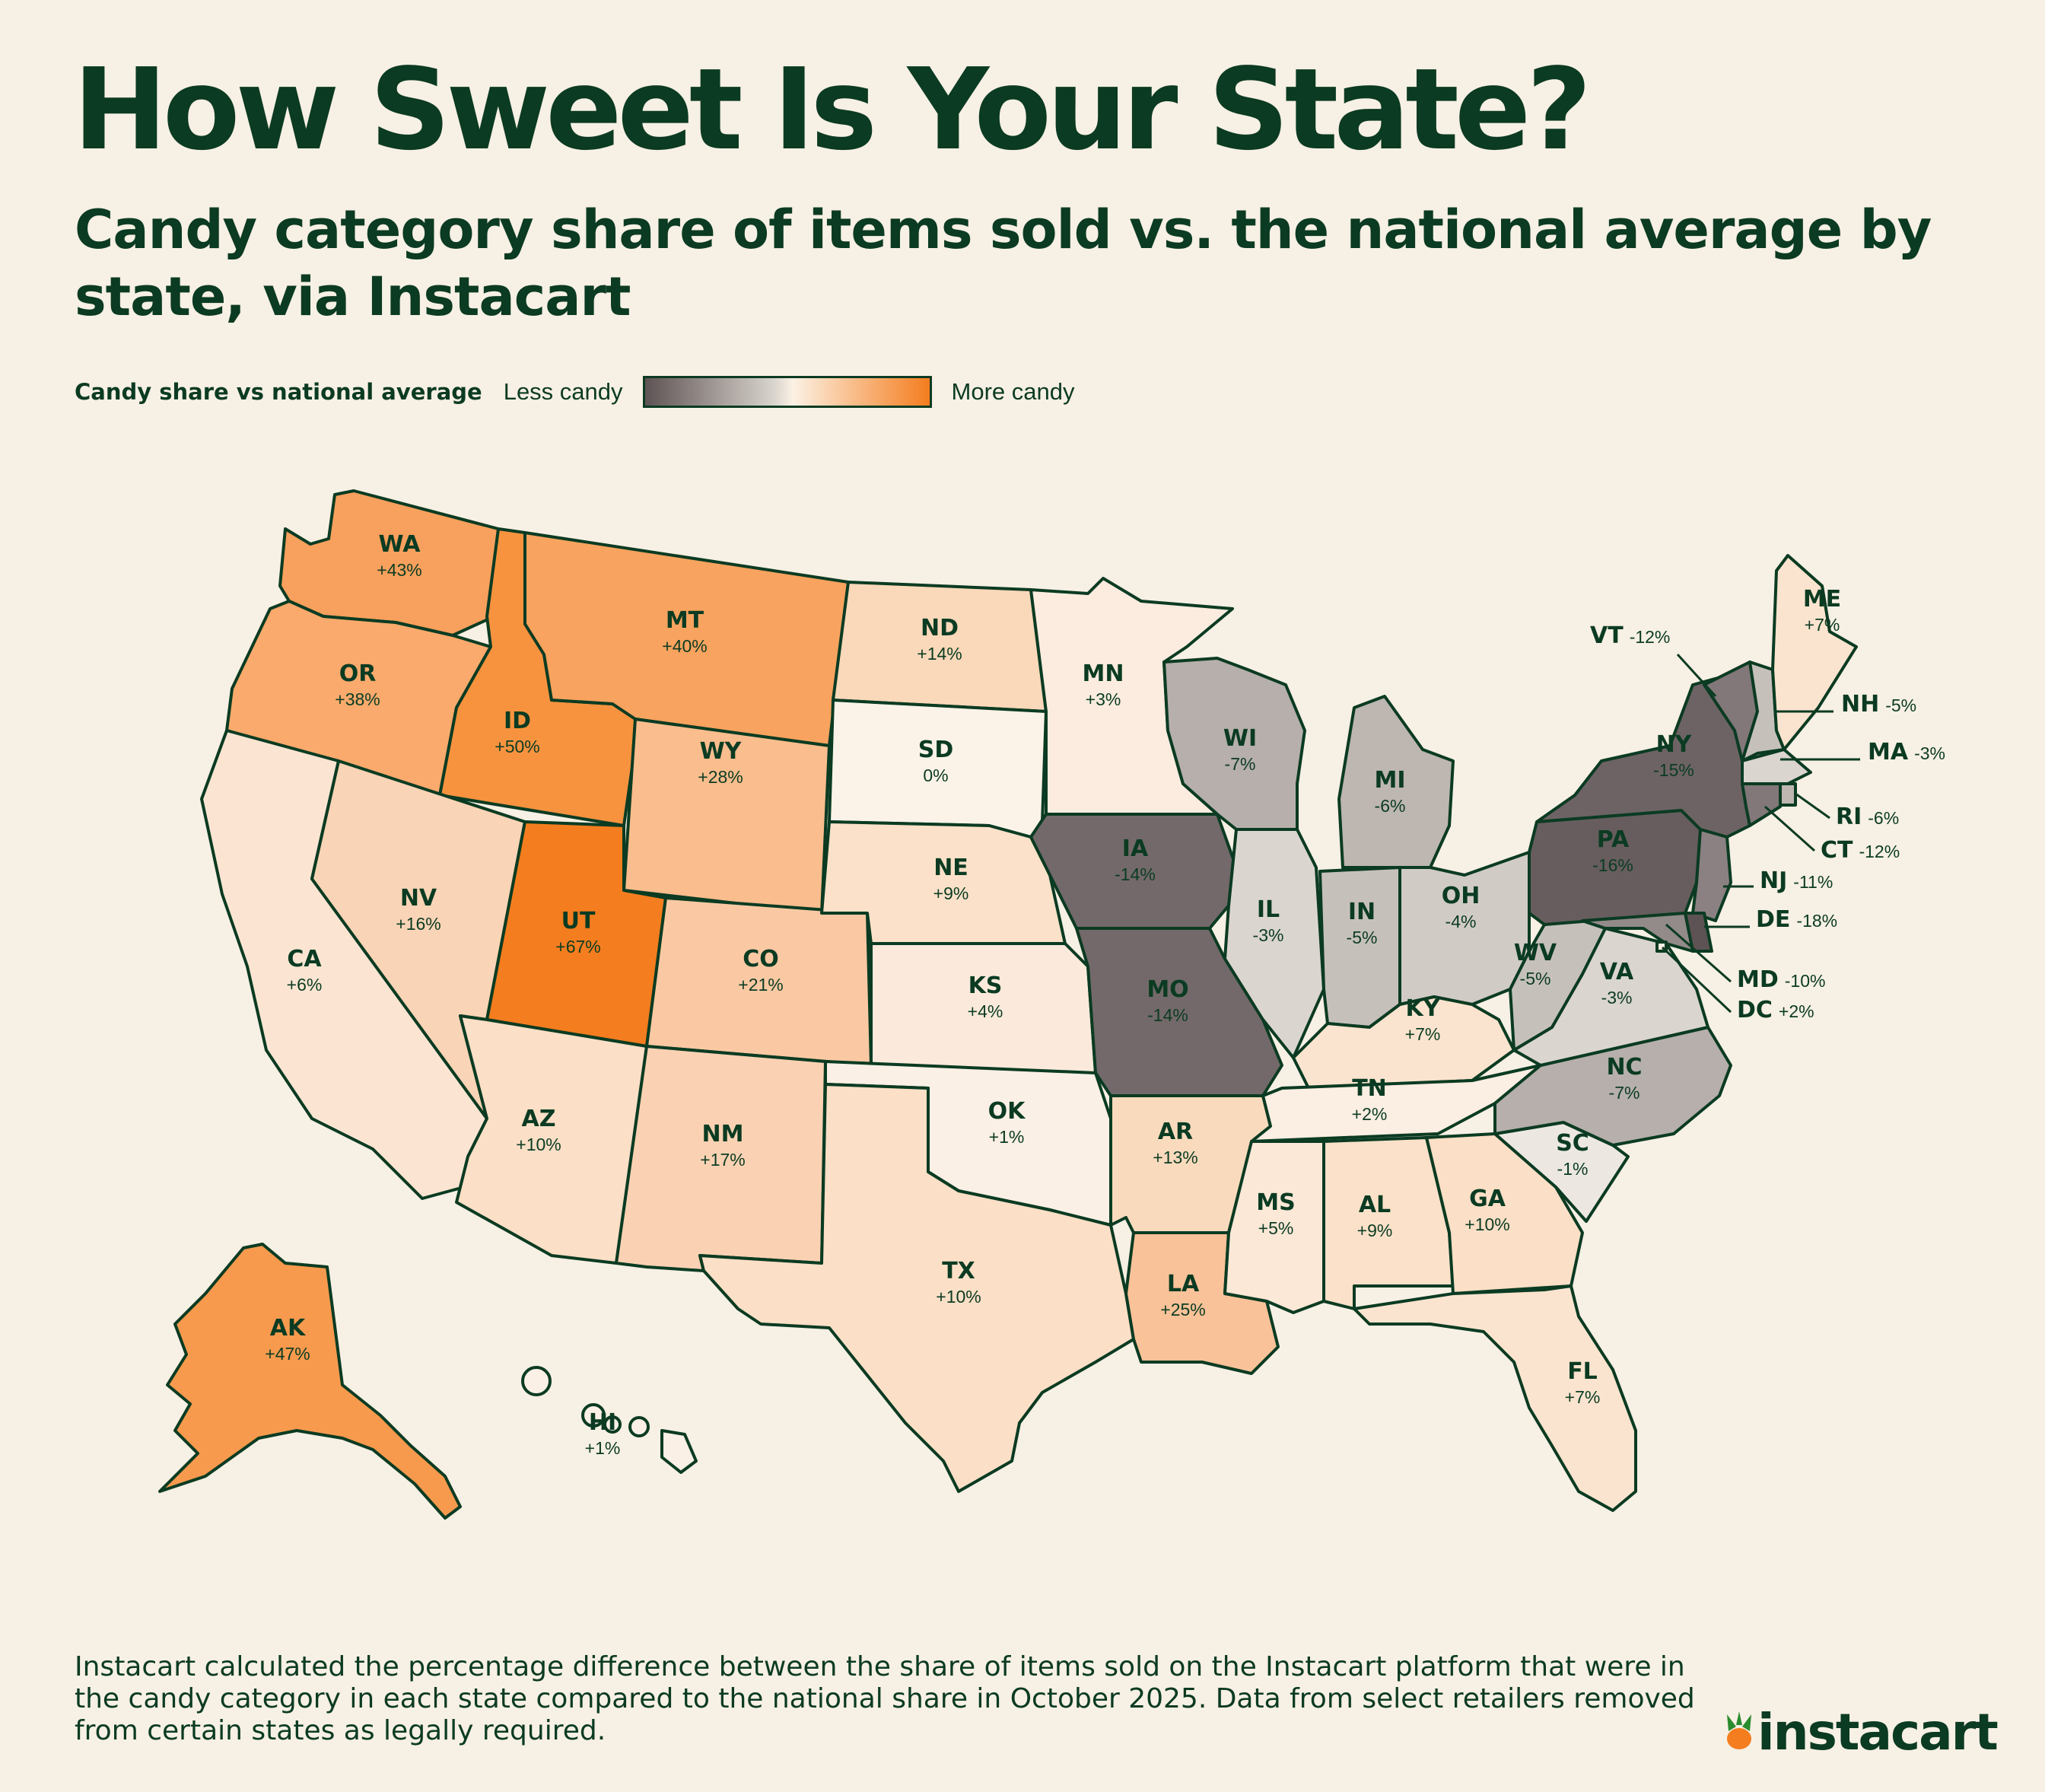 The height and width of the screenshot is (1792, 2045). Describe the element at coordinates (939, 654) in the screenshot. I see `state-value-nd: +14%` at that location.